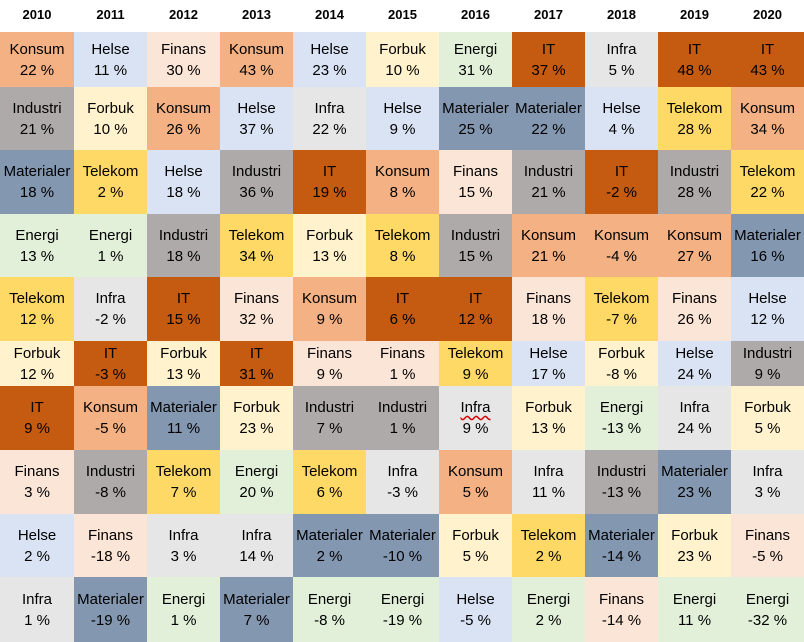  Describe the element at coordinates (694, 428) in the screenshot. I see `return-value: 24 %` at that location.